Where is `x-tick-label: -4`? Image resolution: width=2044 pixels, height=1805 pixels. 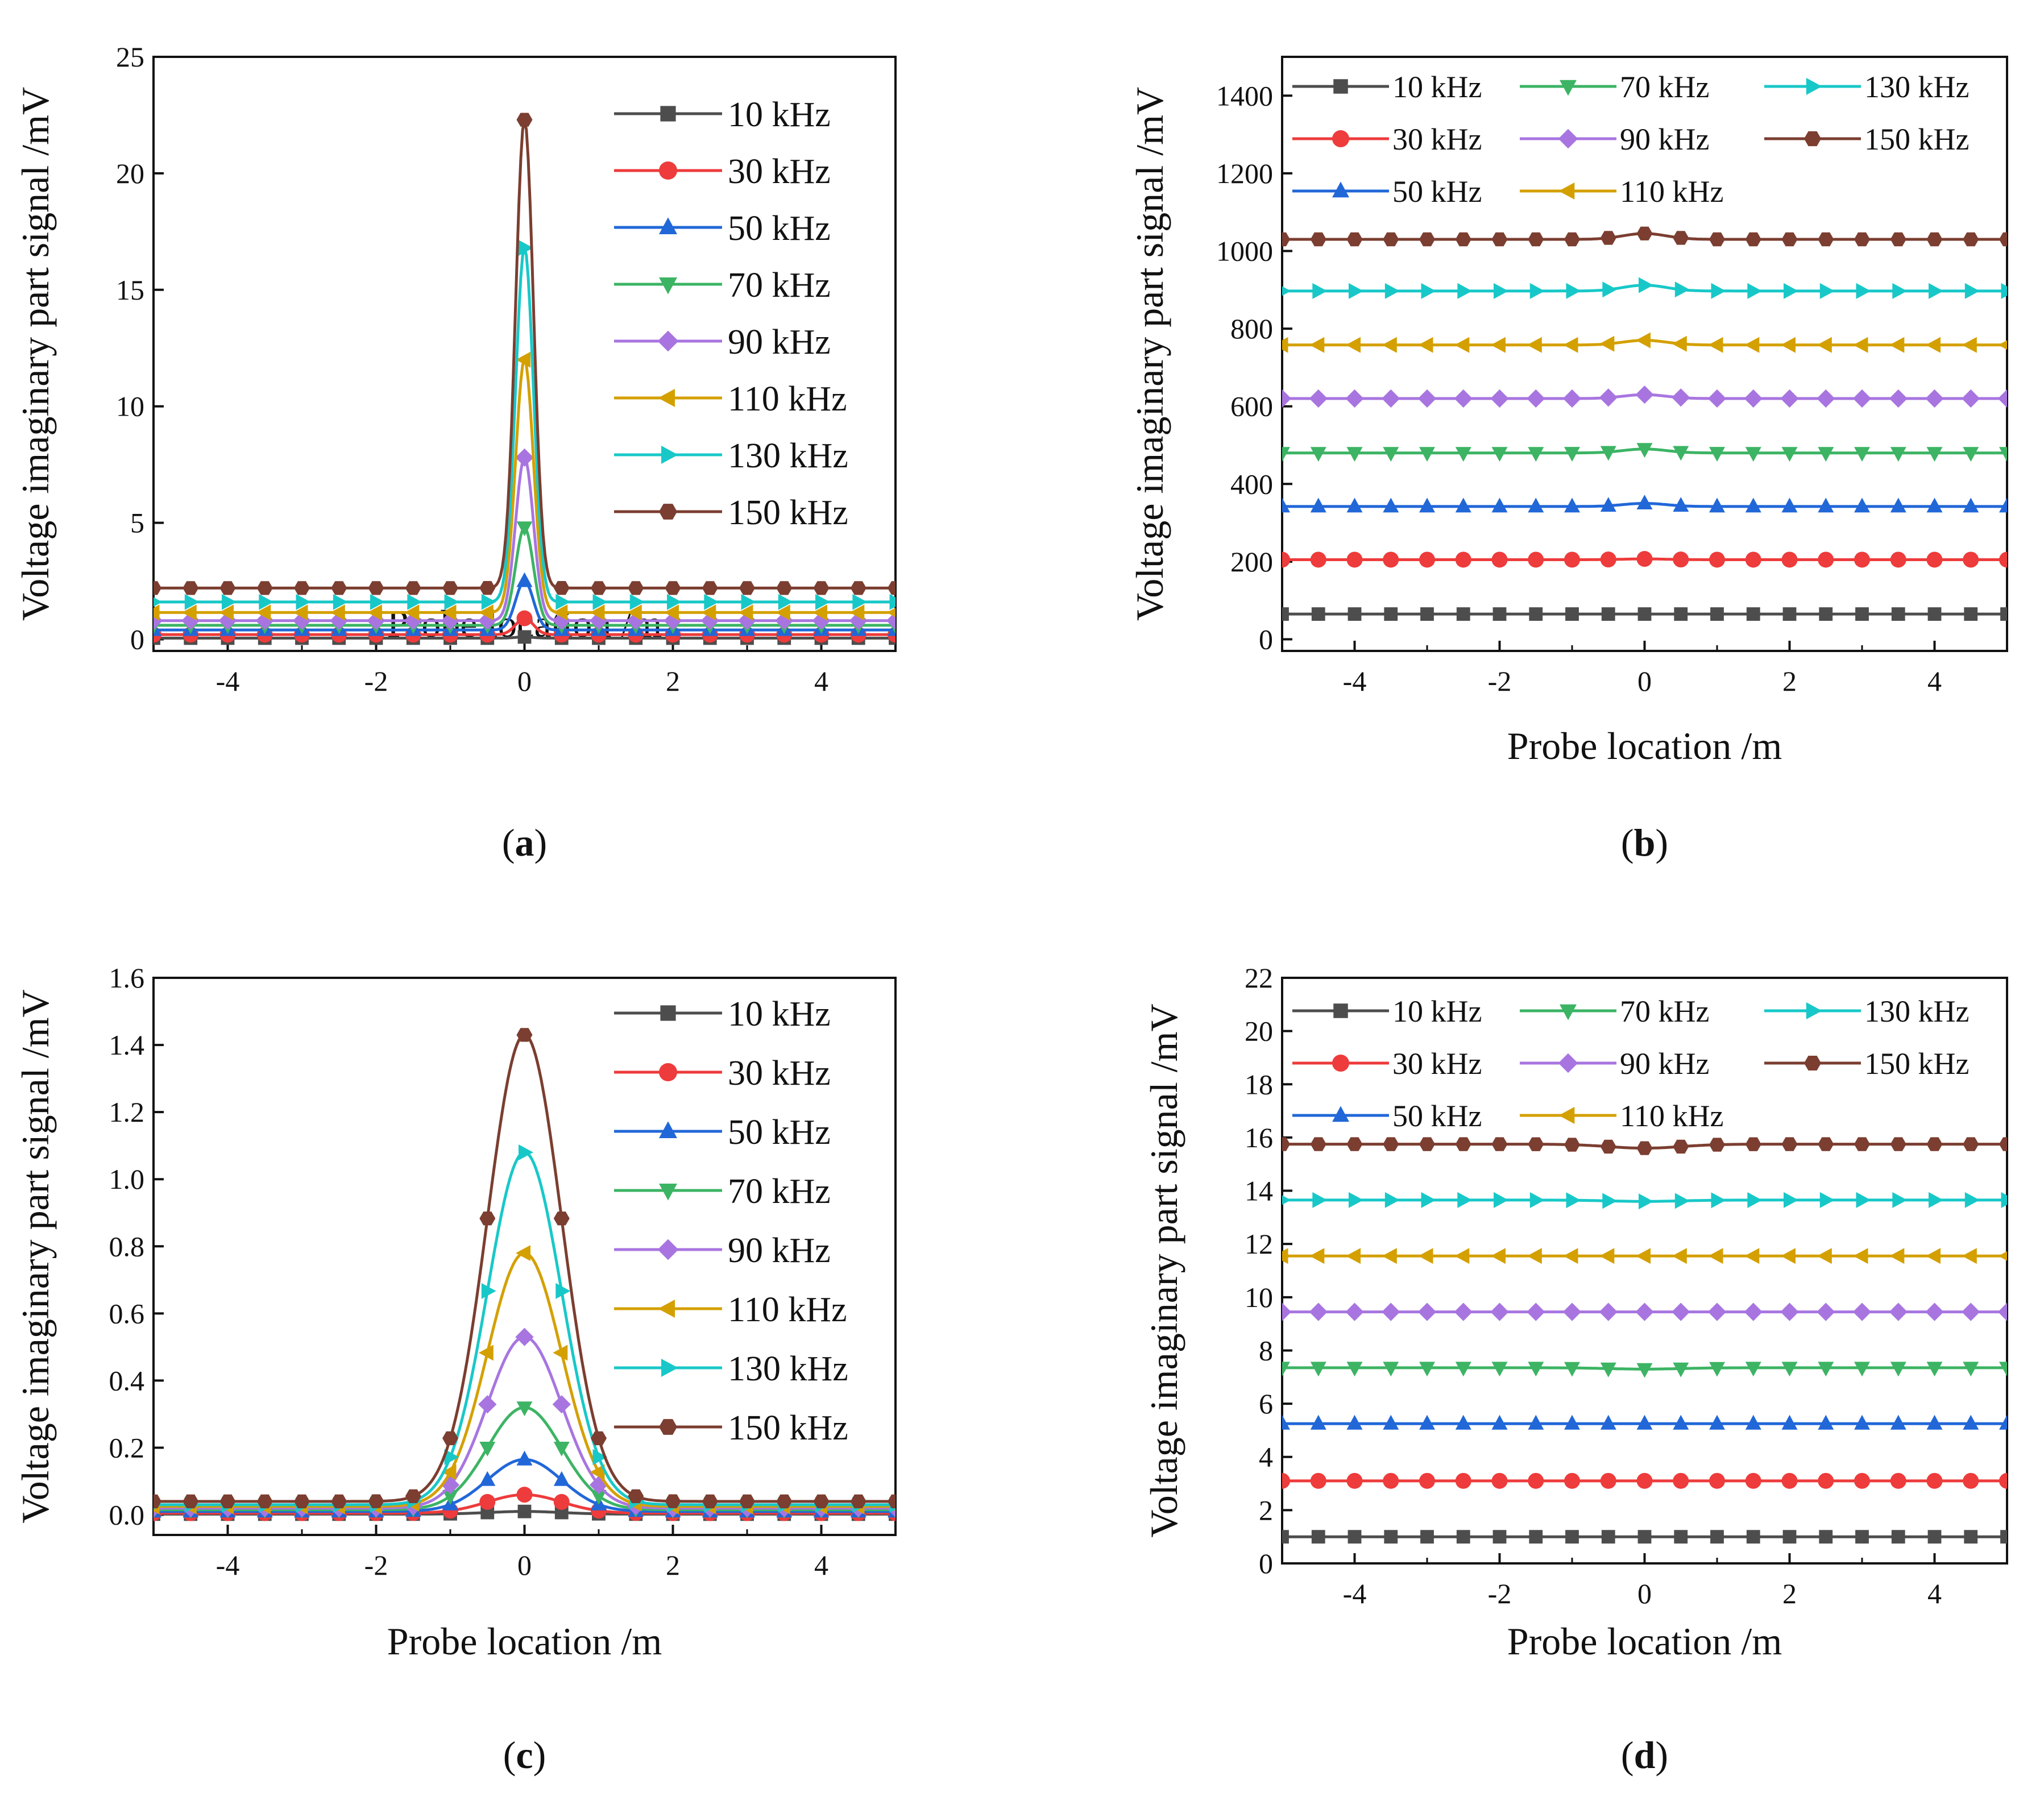
x-tick-label: -4 is located at coordinates (1355, 681).